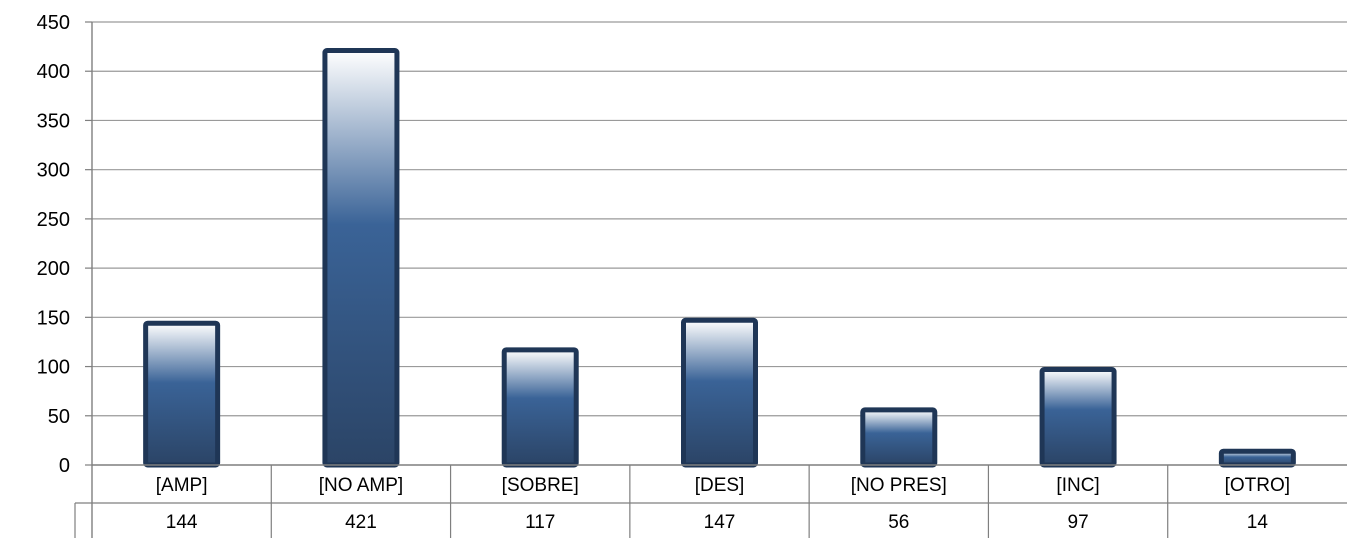 This screenshot has width=1347, height=538. I want to click on category-label: [DES], so click(720, 485).